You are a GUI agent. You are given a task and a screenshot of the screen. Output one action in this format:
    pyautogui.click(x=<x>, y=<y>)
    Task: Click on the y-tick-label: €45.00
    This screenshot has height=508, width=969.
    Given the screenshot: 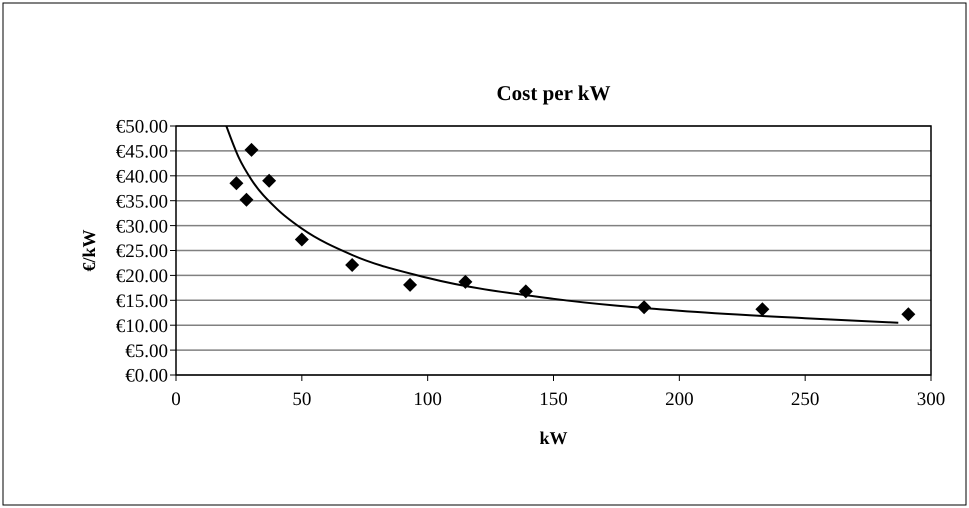 What is the action you would take?
    pyautogui.click(x=142, y=152)
    